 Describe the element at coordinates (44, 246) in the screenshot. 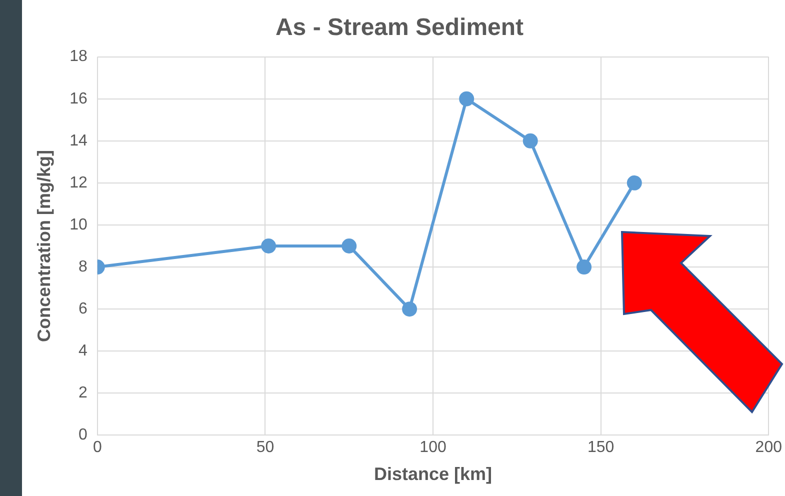

I see `y-axis-title: Concentration [mg/kg]` at that location.